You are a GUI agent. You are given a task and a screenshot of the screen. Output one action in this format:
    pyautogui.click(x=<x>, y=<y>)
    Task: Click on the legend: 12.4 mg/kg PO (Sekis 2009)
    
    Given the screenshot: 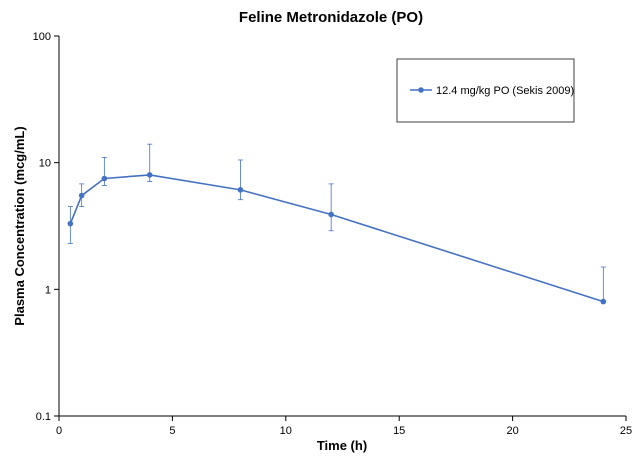 What is the action you would take?
    pyautogui.click(x=485, y=90)
    